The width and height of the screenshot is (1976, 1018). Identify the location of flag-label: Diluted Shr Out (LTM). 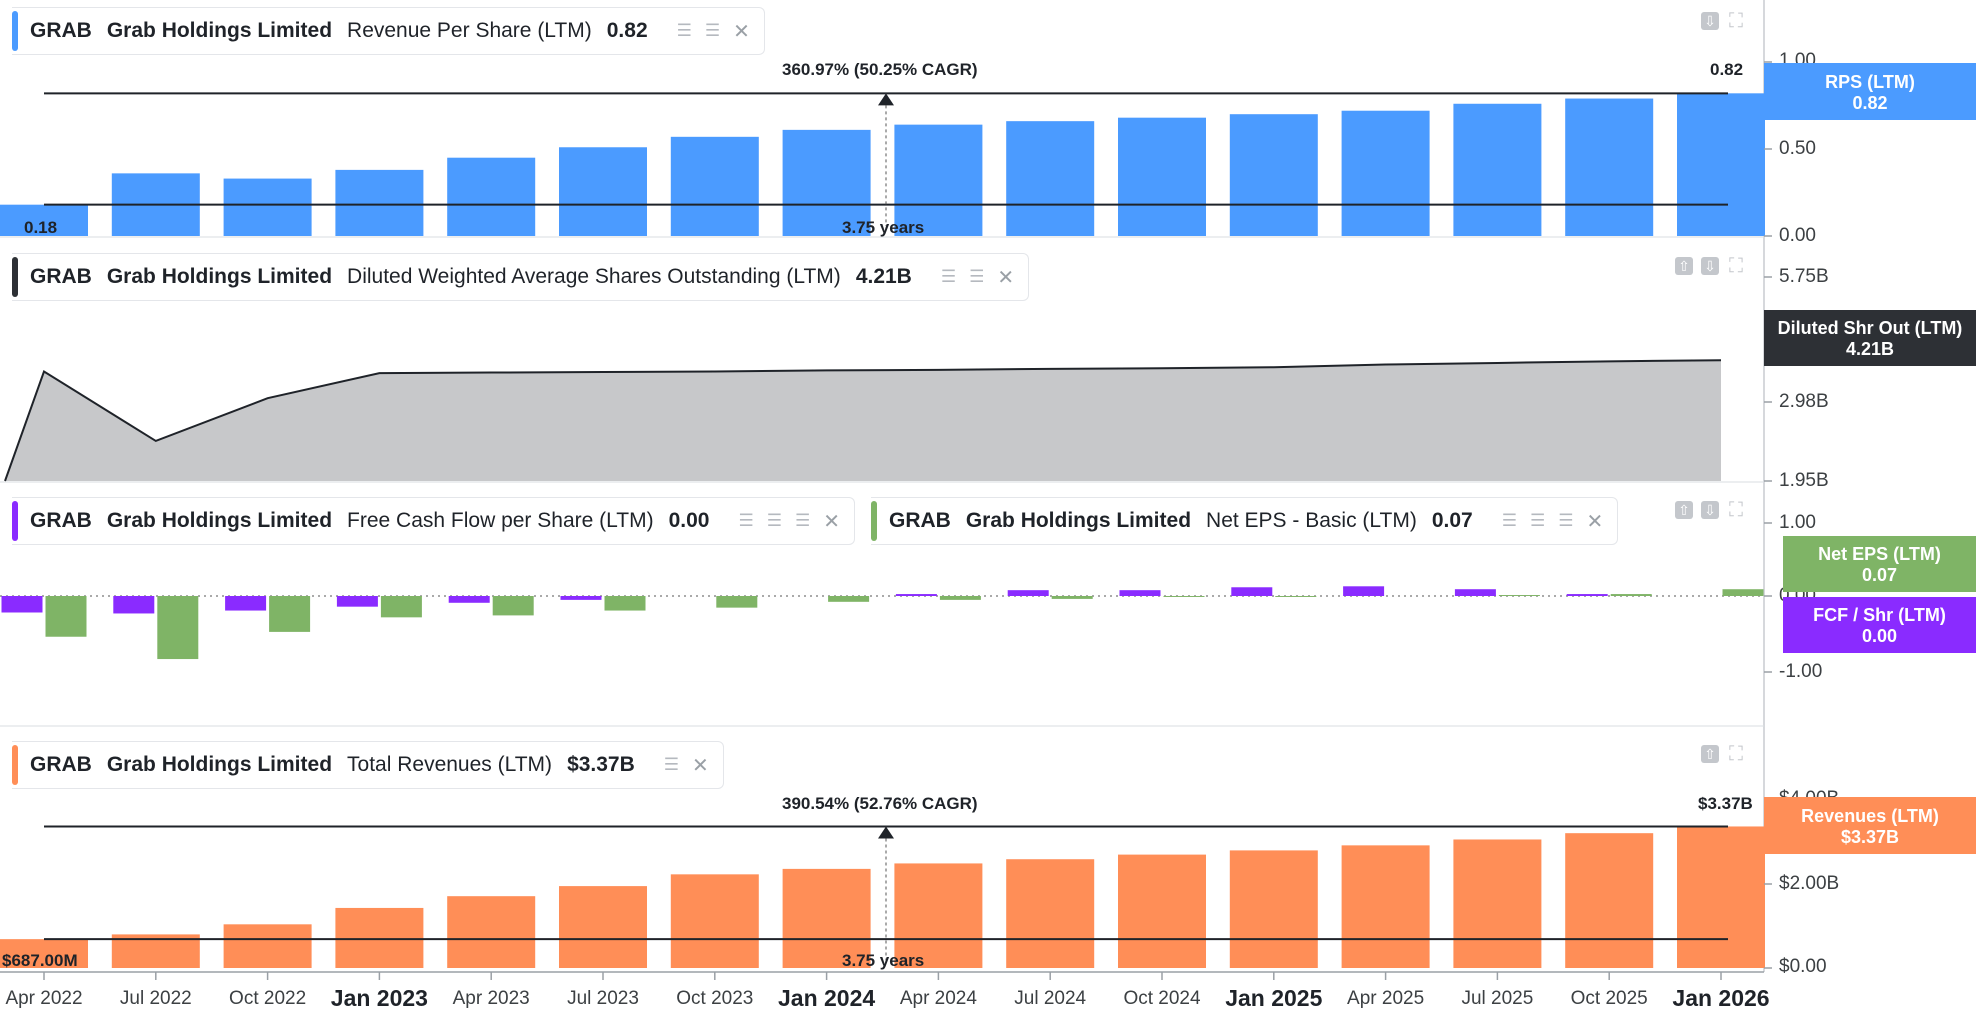
(1870, 328).